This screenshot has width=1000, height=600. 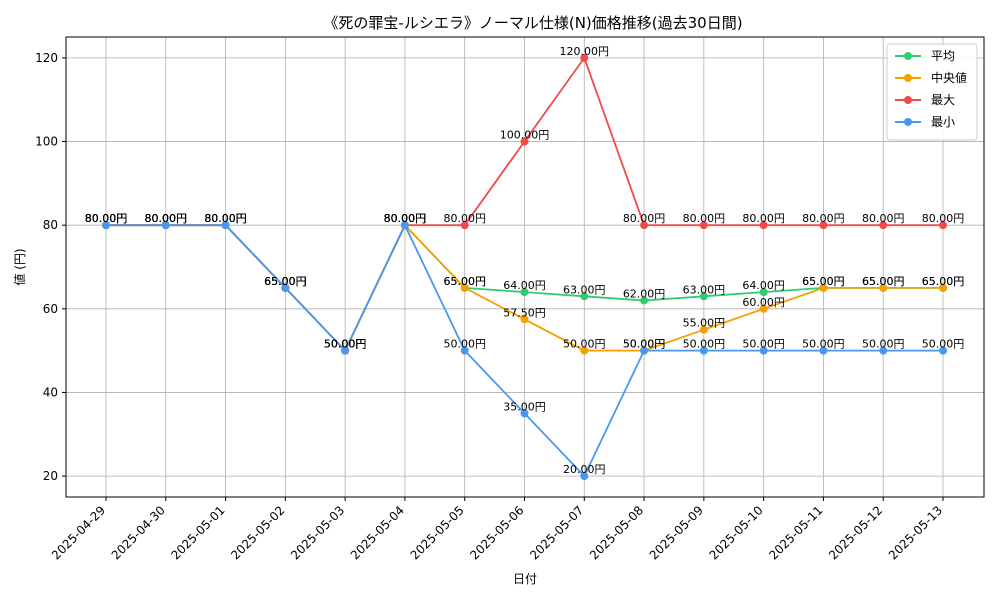 What do you see at coordinates (736, 532) in the screenshot?
I see `x-tick-label: 2025-05-10` at bounding box center [736, 532].